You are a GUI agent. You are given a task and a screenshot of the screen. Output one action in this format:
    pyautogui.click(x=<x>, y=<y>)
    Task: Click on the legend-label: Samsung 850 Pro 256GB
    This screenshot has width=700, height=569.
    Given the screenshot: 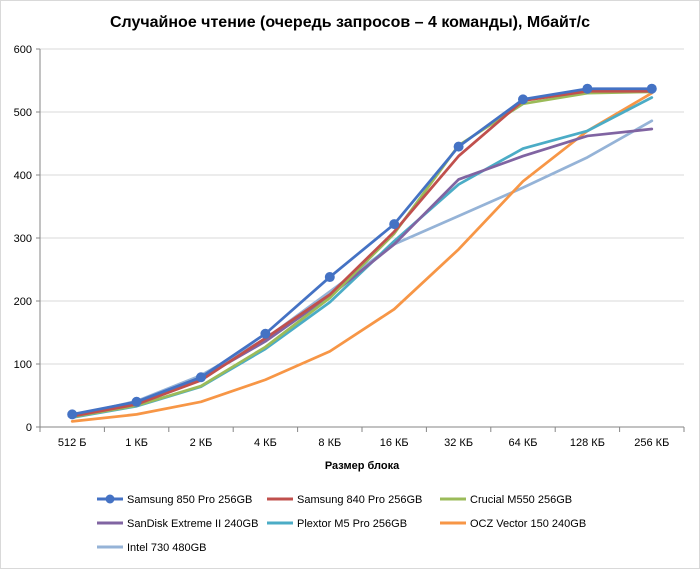 What is the action you would take?
    pyautogui.click(x=189, y=500)
    